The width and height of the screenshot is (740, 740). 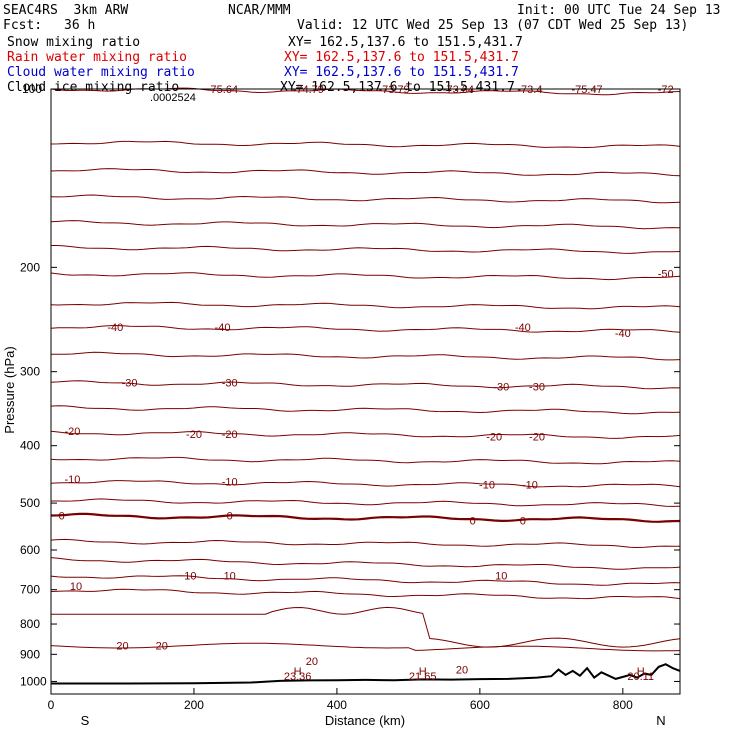 What do you see at coordinates (30, 590) in the screenshot?
I see `y-tick-label: 700` at bounding box center [30, 590].